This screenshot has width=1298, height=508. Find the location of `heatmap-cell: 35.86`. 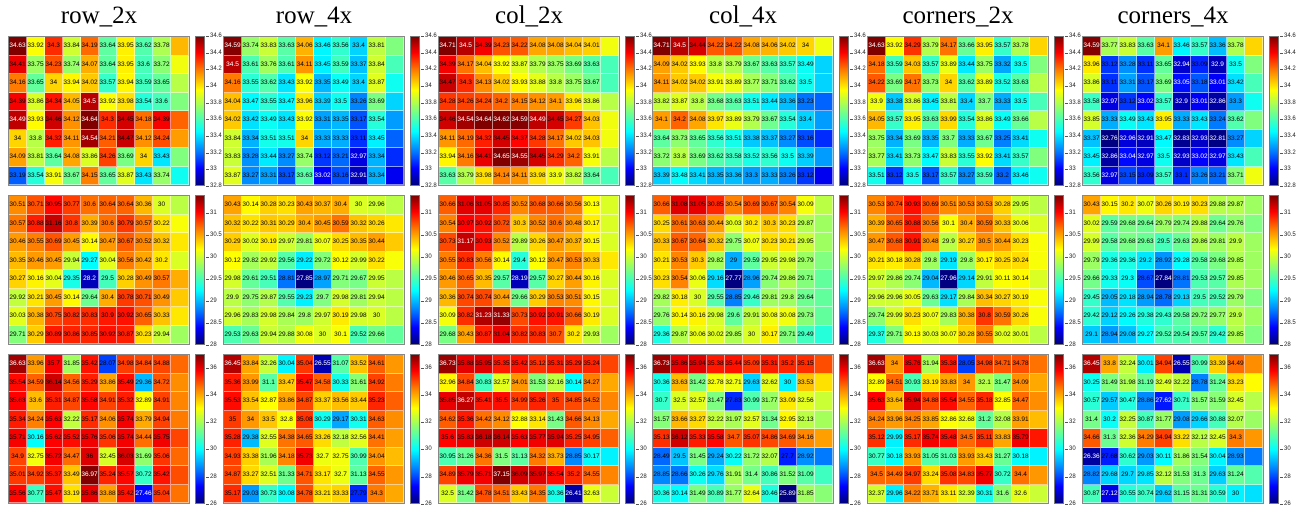

heatmap-cell: 35.86 is located at coordinates (90, 493).